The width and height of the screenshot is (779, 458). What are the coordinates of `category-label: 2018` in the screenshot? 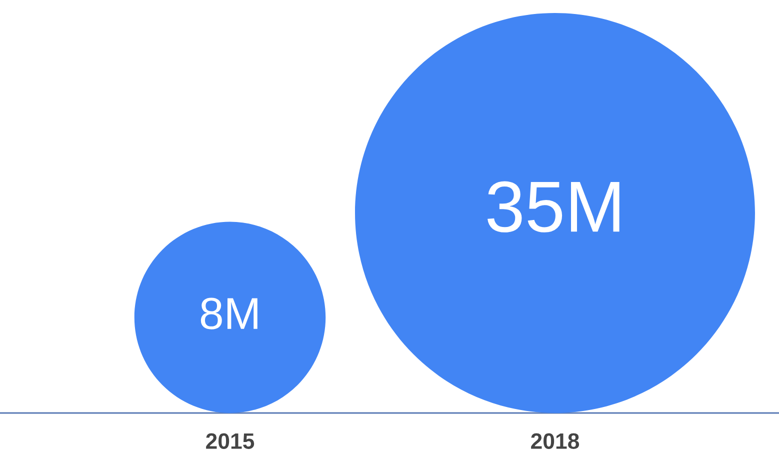 It's located at (555, 441).